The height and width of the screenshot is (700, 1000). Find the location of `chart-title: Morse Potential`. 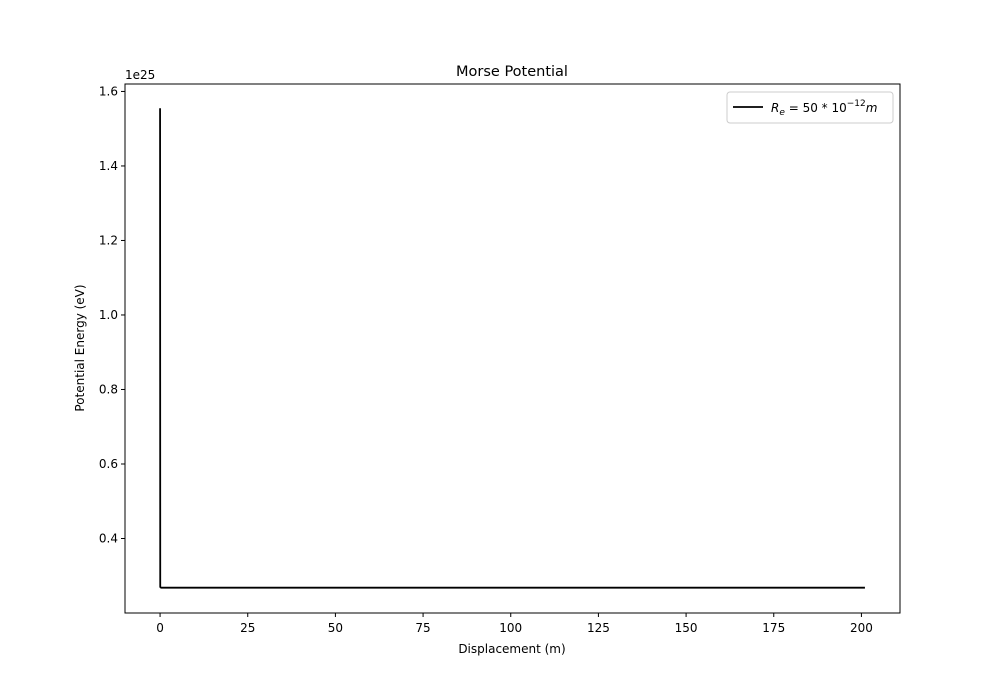

chart-title: Morse Potential is located at coordinates (512, 72).